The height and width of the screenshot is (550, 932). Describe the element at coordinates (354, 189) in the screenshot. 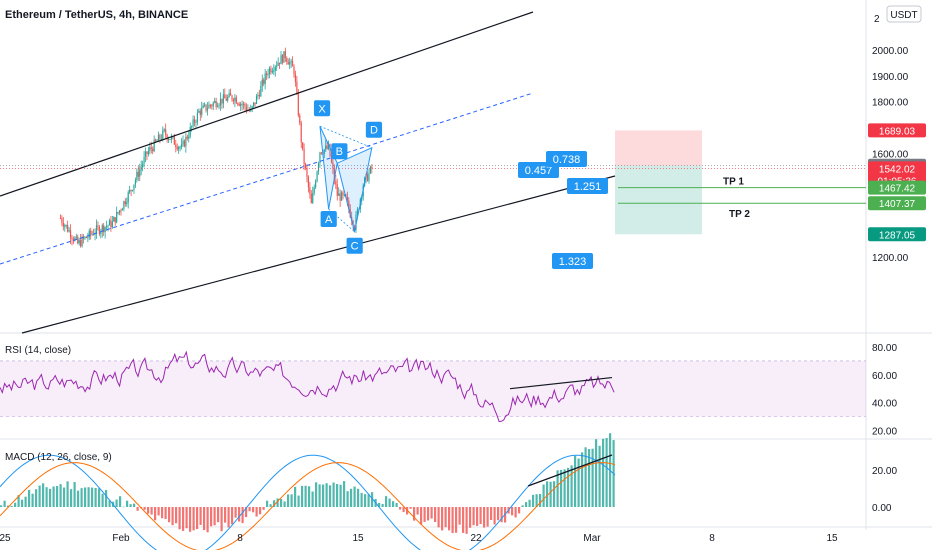

I see `pattern-bcd` at that location.